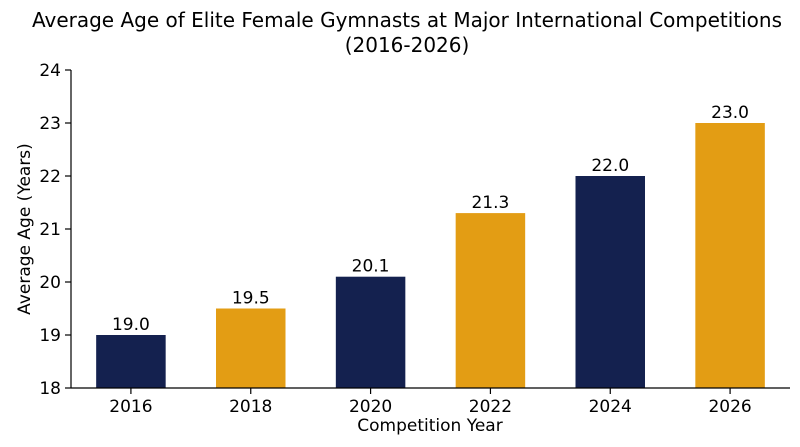  I want to click on y-tick-label: 21, so click(50, 230).